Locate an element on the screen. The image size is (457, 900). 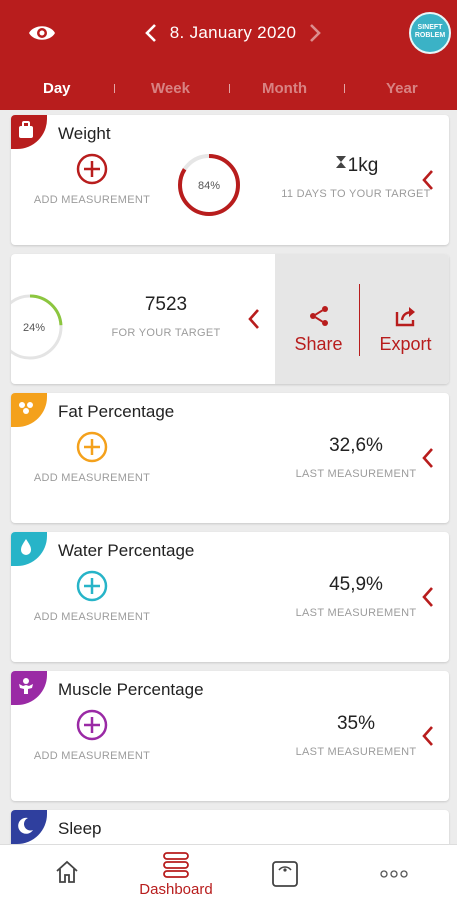
add-water-button: ADD MEASUREMENT is located at coordinates (92, 597).